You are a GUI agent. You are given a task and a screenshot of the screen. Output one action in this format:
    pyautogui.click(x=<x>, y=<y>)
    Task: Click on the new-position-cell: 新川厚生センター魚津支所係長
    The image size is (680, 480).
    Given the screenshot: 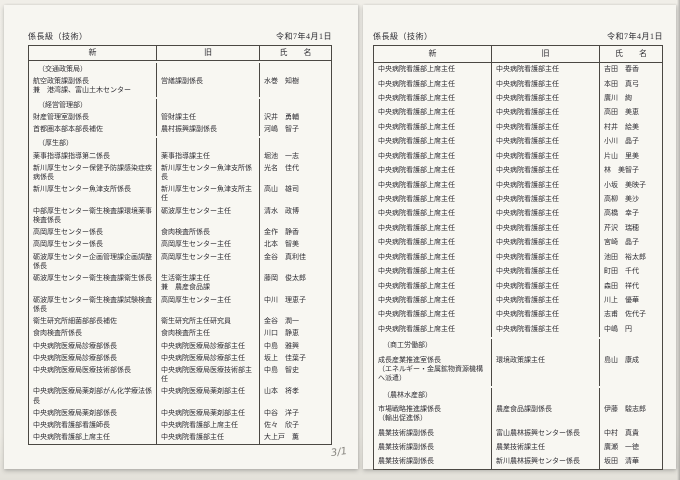 What is the action you would take?
    pyautogui.click(x=93, y=194)
    